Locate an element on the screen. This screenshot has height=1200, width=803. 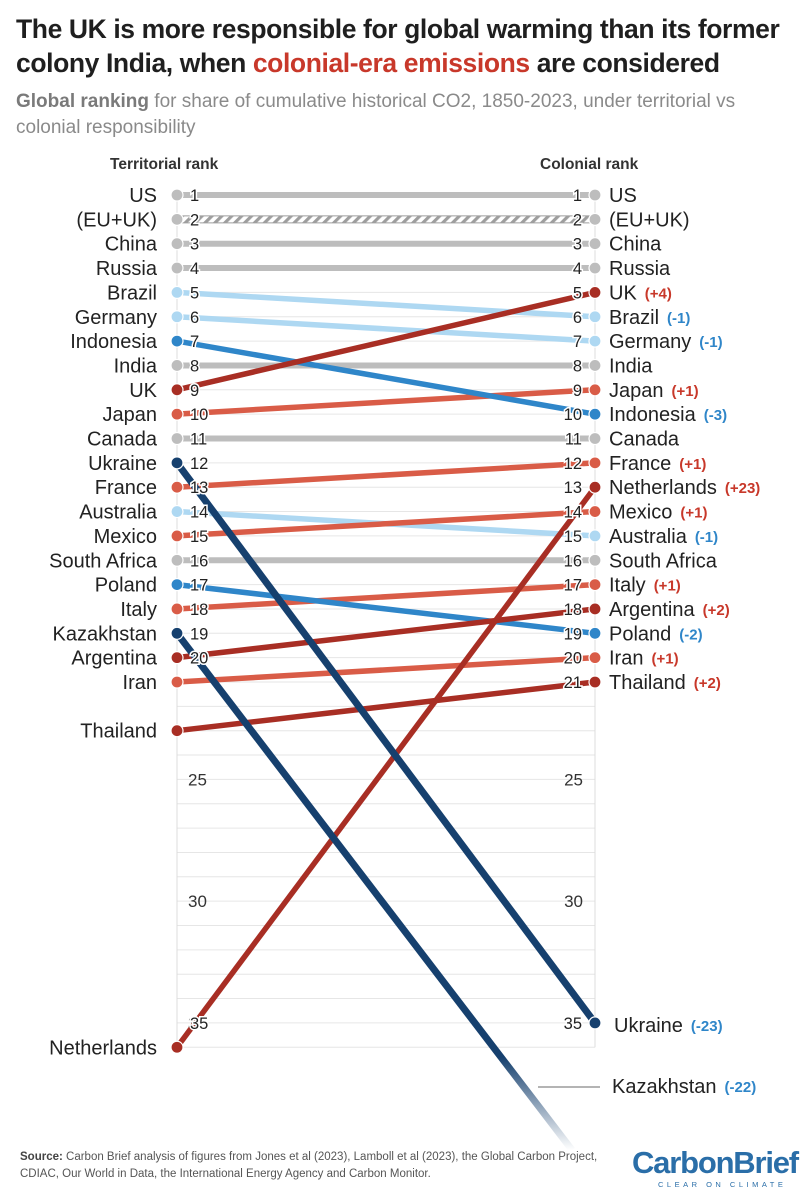
left-axis-label: Territorial rank is located at coordinates (164, 164).